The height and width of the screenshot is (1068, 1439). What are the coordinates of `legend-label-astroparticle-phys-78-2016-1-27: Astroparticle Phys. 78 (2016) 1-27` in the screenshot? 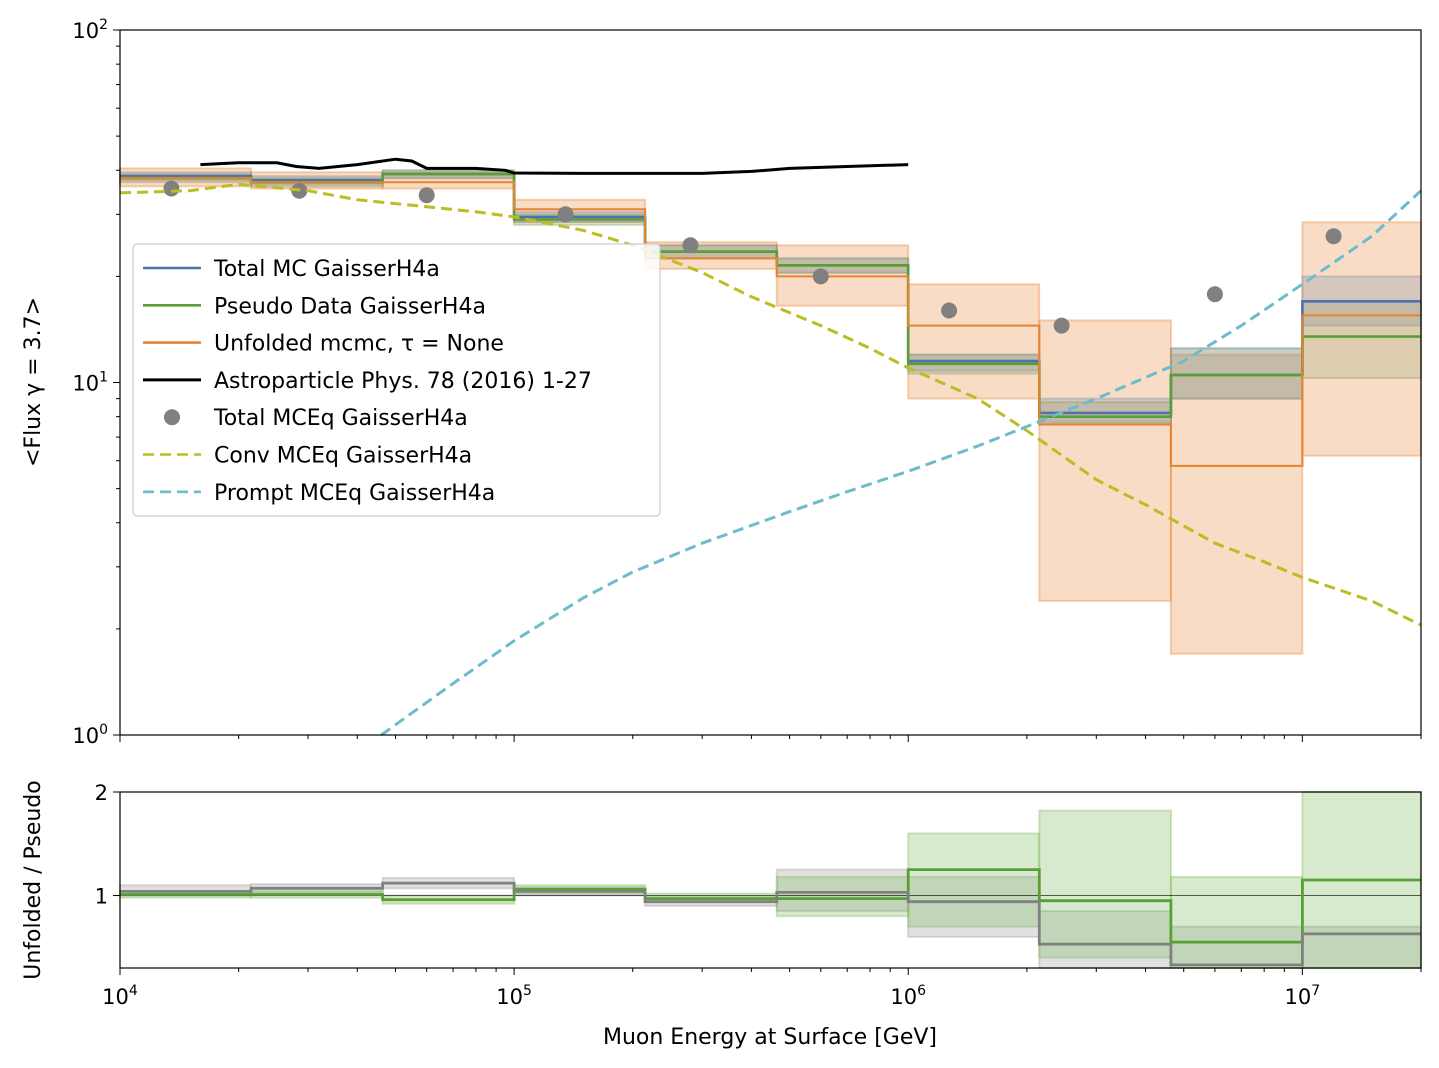 It's located at (403, 381).